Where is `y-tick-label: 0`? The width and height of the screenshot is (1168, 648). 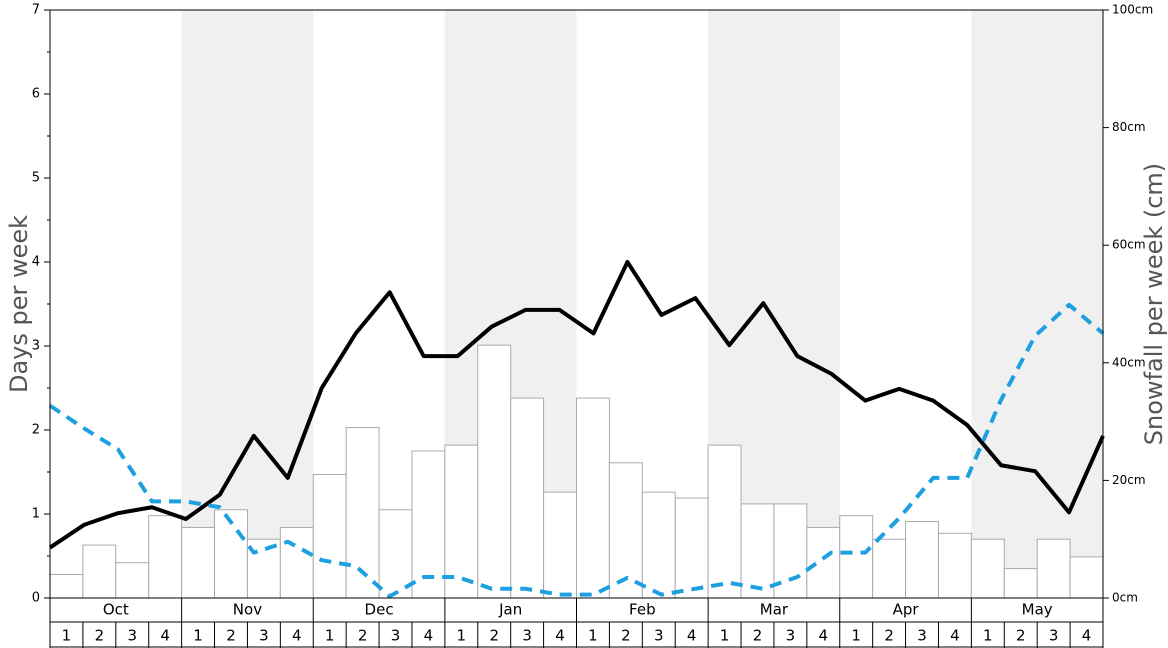 y-tick-label: 0 is located at coordinates (36, 598).